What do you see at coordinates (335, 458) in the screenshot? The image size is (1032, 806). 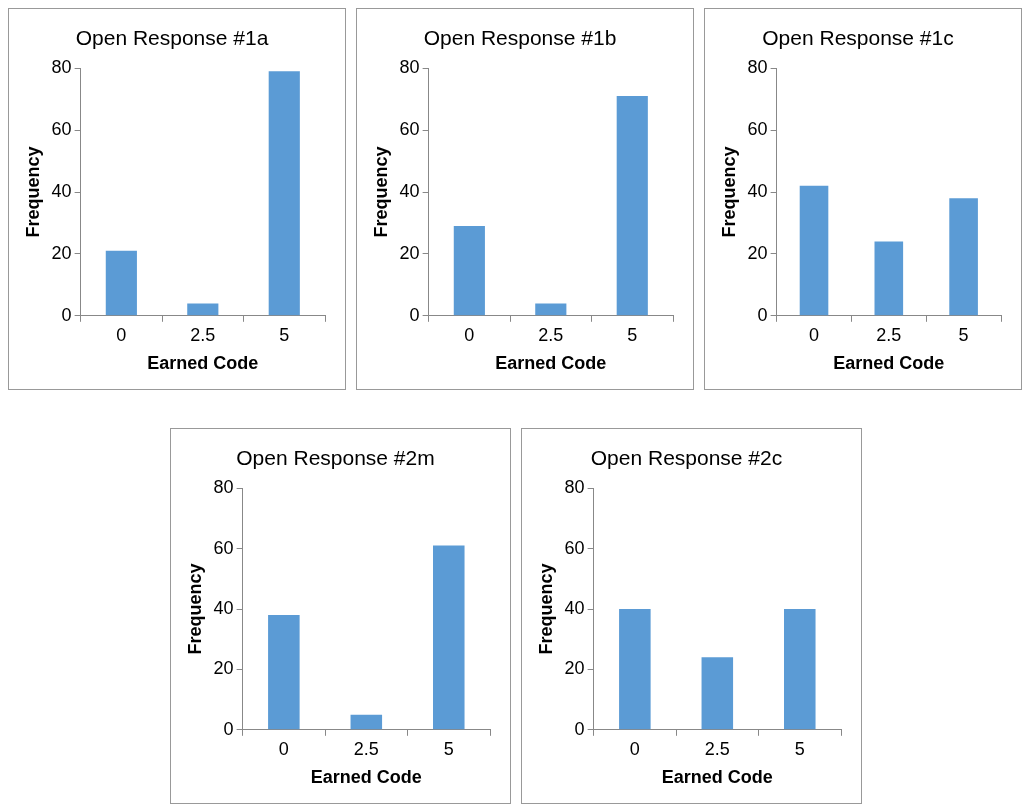 I see `chart-title: Open Response #2m` at bounding box center [335, 458].